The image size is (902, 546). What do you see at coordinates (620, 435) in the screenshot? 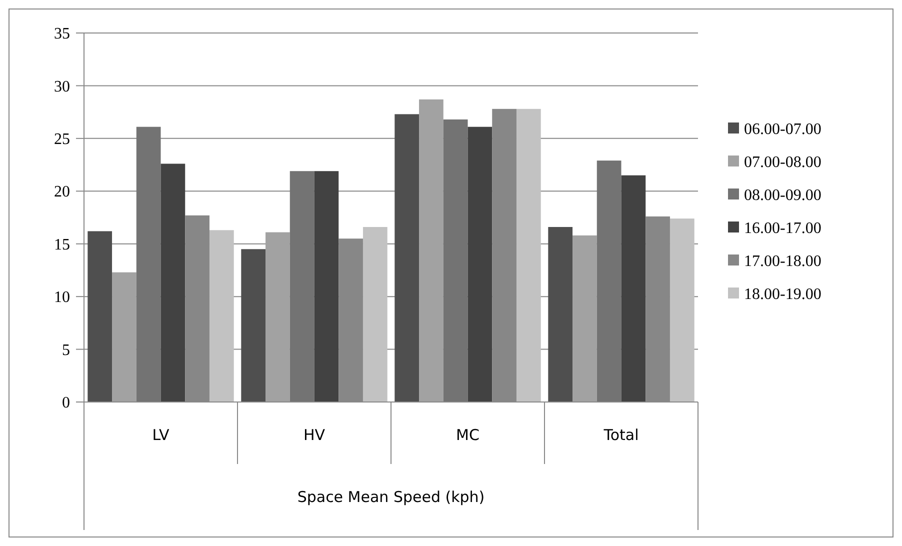
I see `x-tick-label: Total` at bounding box center [620, 435].